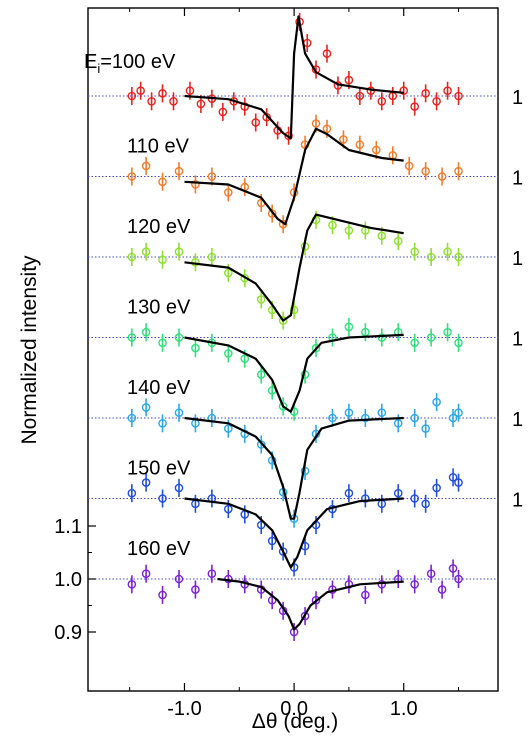 The height and width of the screenshot is (739, 530). What do you see at coordinates (295, 721) in the screenshot?
I see `x-axis-label: Δθ (deg.)` at bounding box center [295, 721].